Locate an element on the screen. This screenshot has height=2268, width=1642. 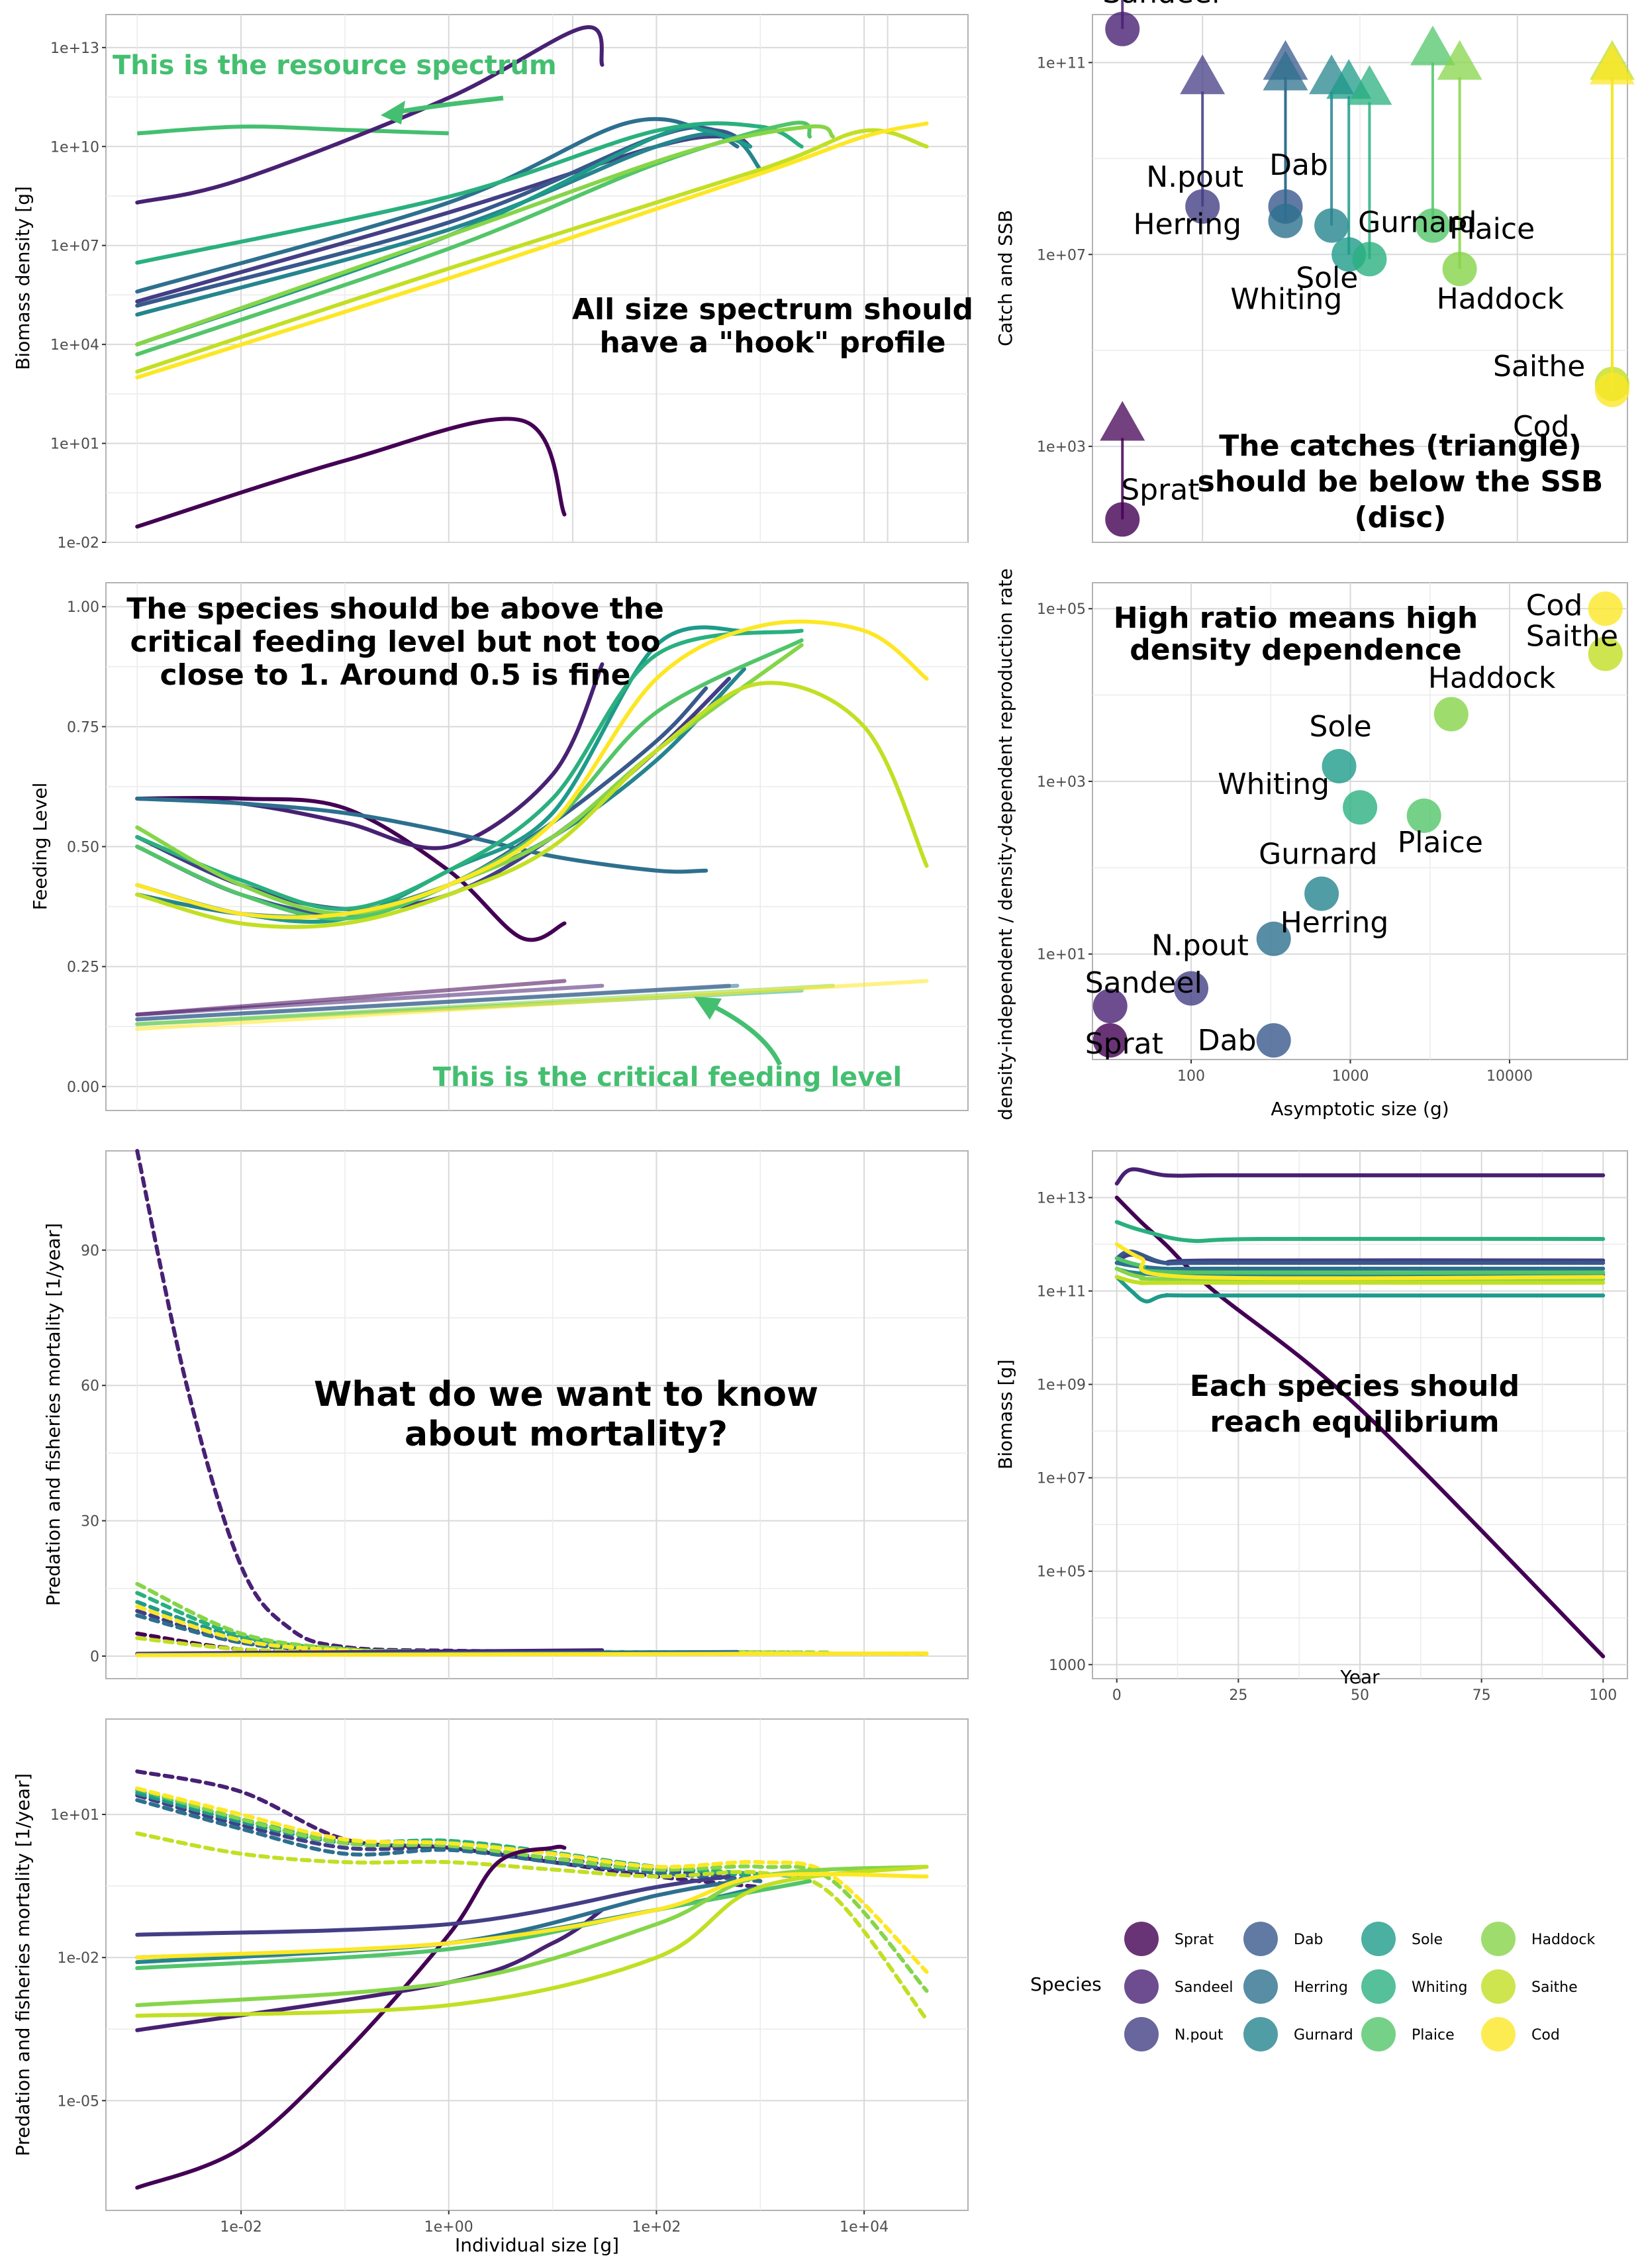
legend-label: Sandeel is located at coordinates (1204, 1988).